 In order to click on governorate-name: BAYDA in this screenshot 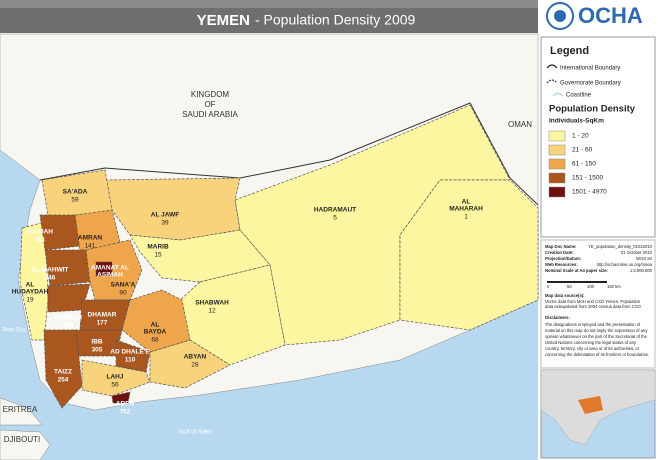, I will do `click(155, 332)`.